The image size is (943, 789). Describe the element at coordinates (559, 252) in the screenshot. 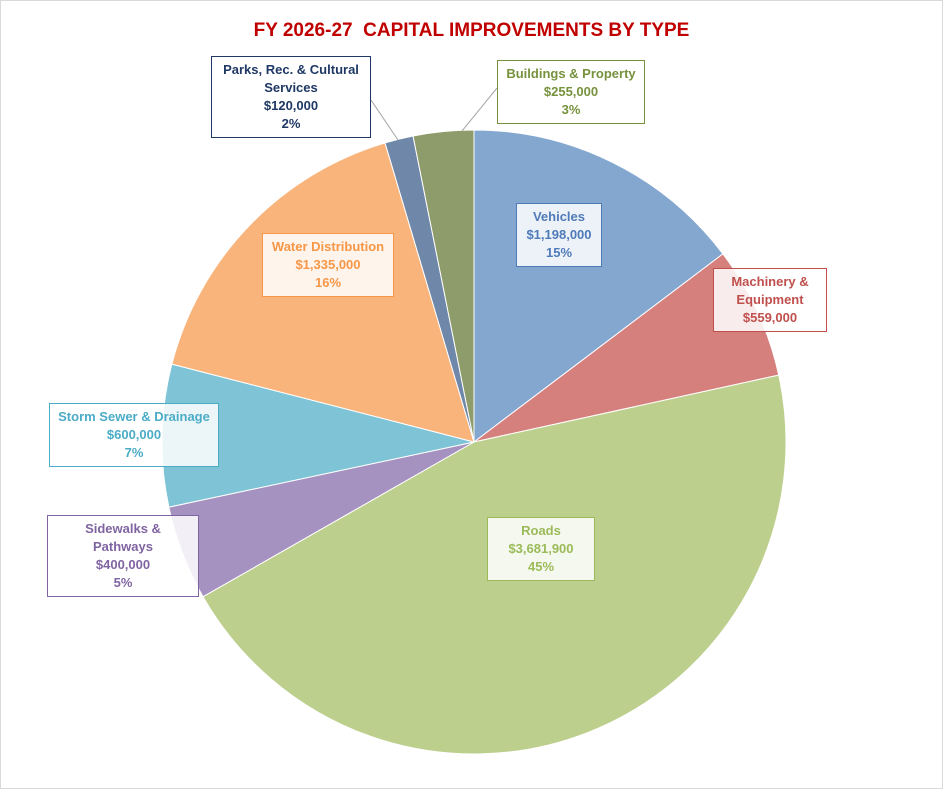

I see `label-percent: 15%` at that location.